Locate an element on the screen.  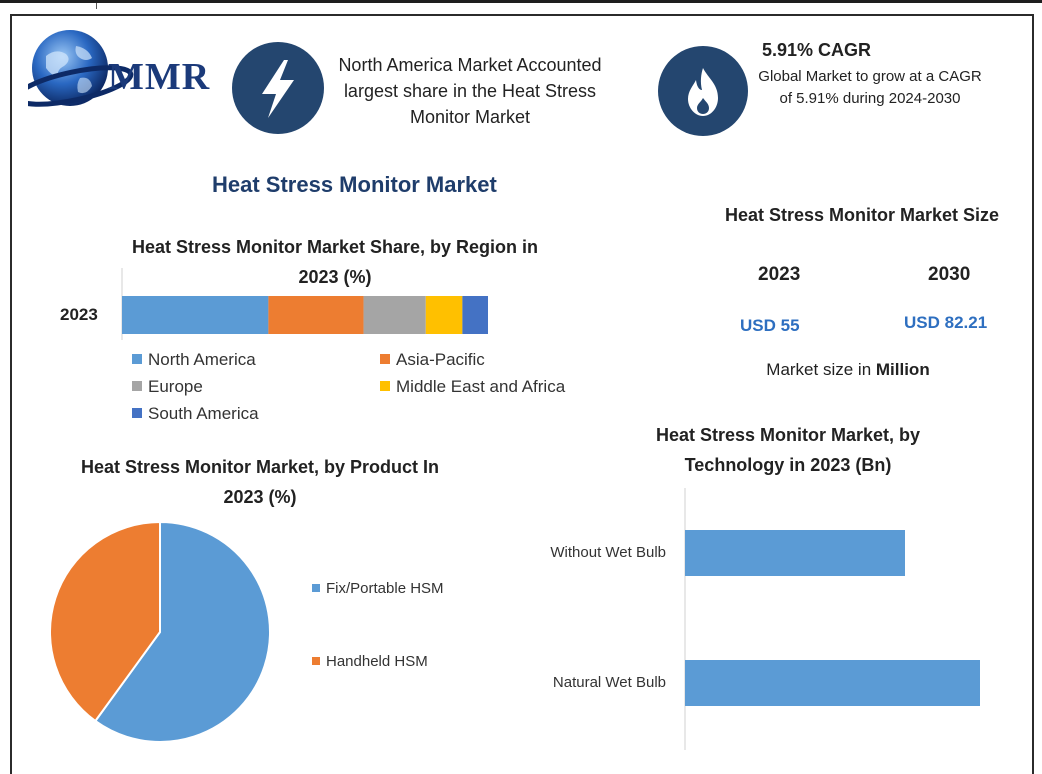
legend-europe: Europe is located at coordinates (167, 387).